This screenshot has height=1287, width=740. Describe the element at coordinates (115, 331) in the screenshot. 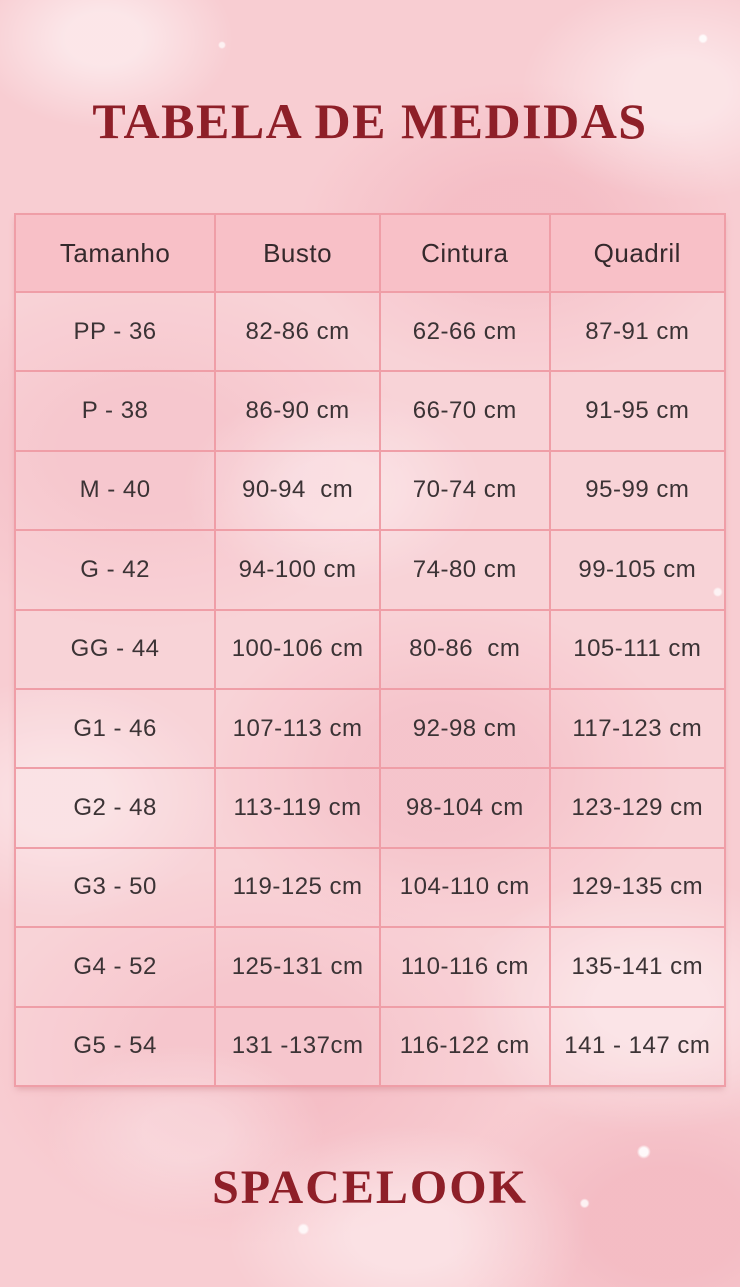

I see `size-cell: PP - 36` at that location.